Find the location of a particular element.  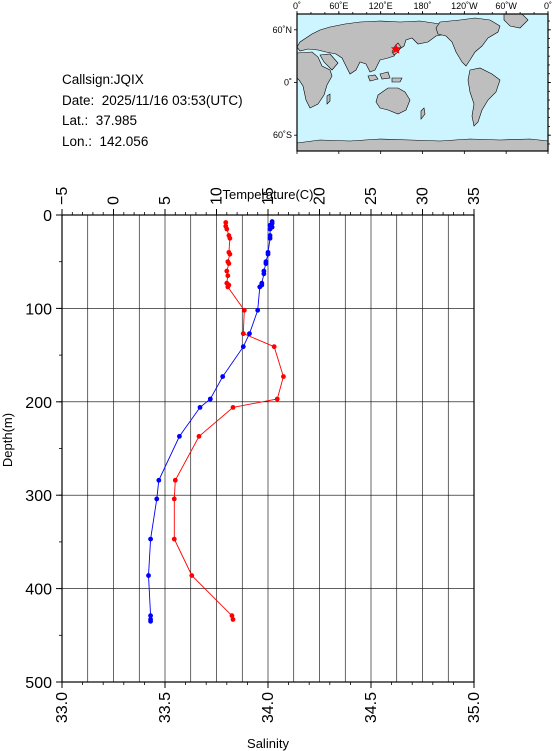

chart-series is located at coordinates (216, 421).